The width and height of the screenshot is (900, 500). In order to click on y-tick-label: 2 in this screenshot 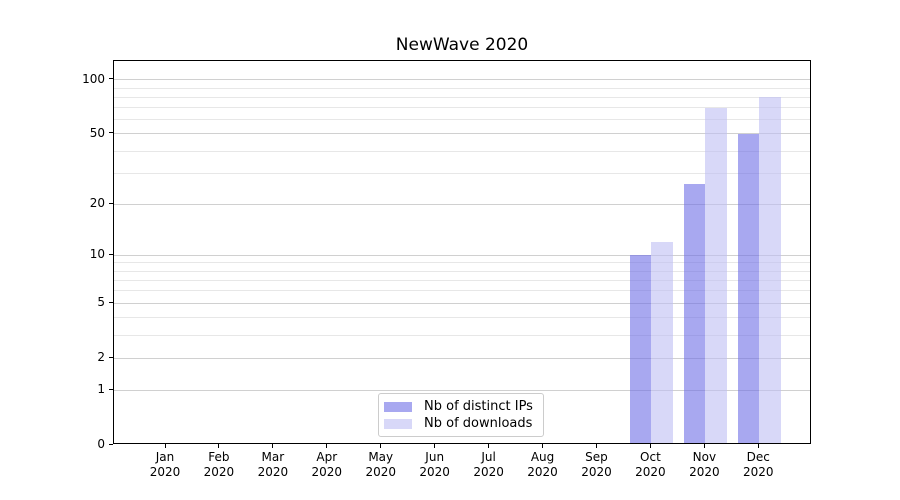, I will do `click(101, 357)`.